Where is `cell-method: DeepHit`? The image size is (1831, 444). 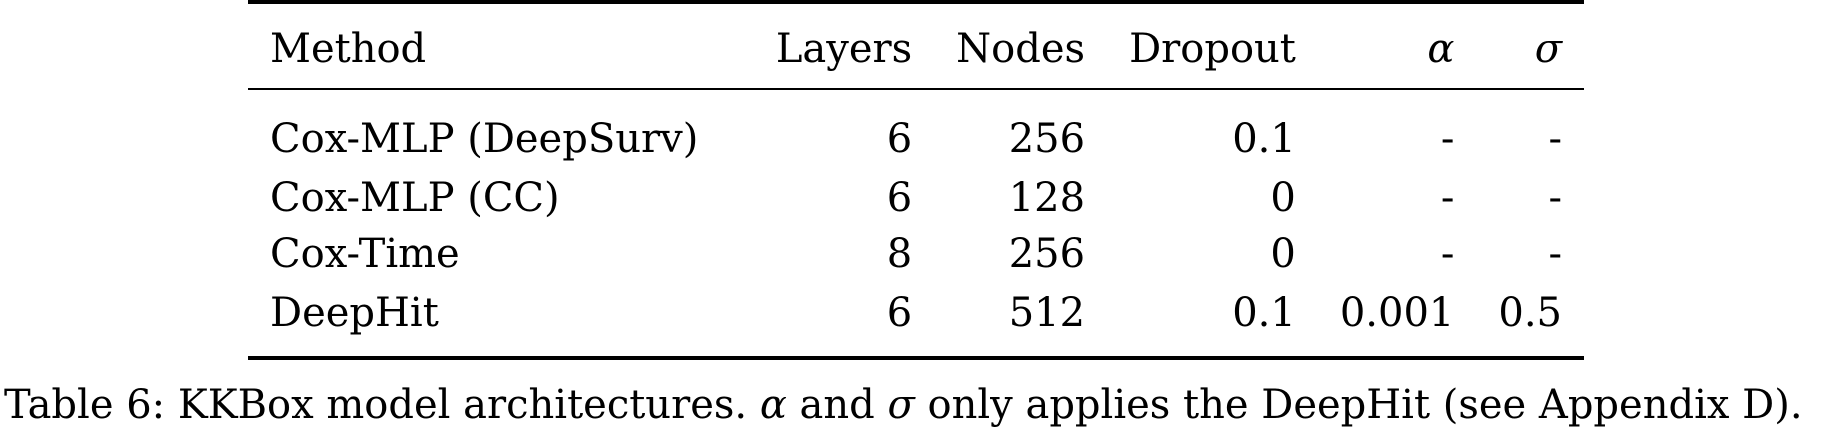 cell-method: DeepHit is located at coordinates (354, 313).